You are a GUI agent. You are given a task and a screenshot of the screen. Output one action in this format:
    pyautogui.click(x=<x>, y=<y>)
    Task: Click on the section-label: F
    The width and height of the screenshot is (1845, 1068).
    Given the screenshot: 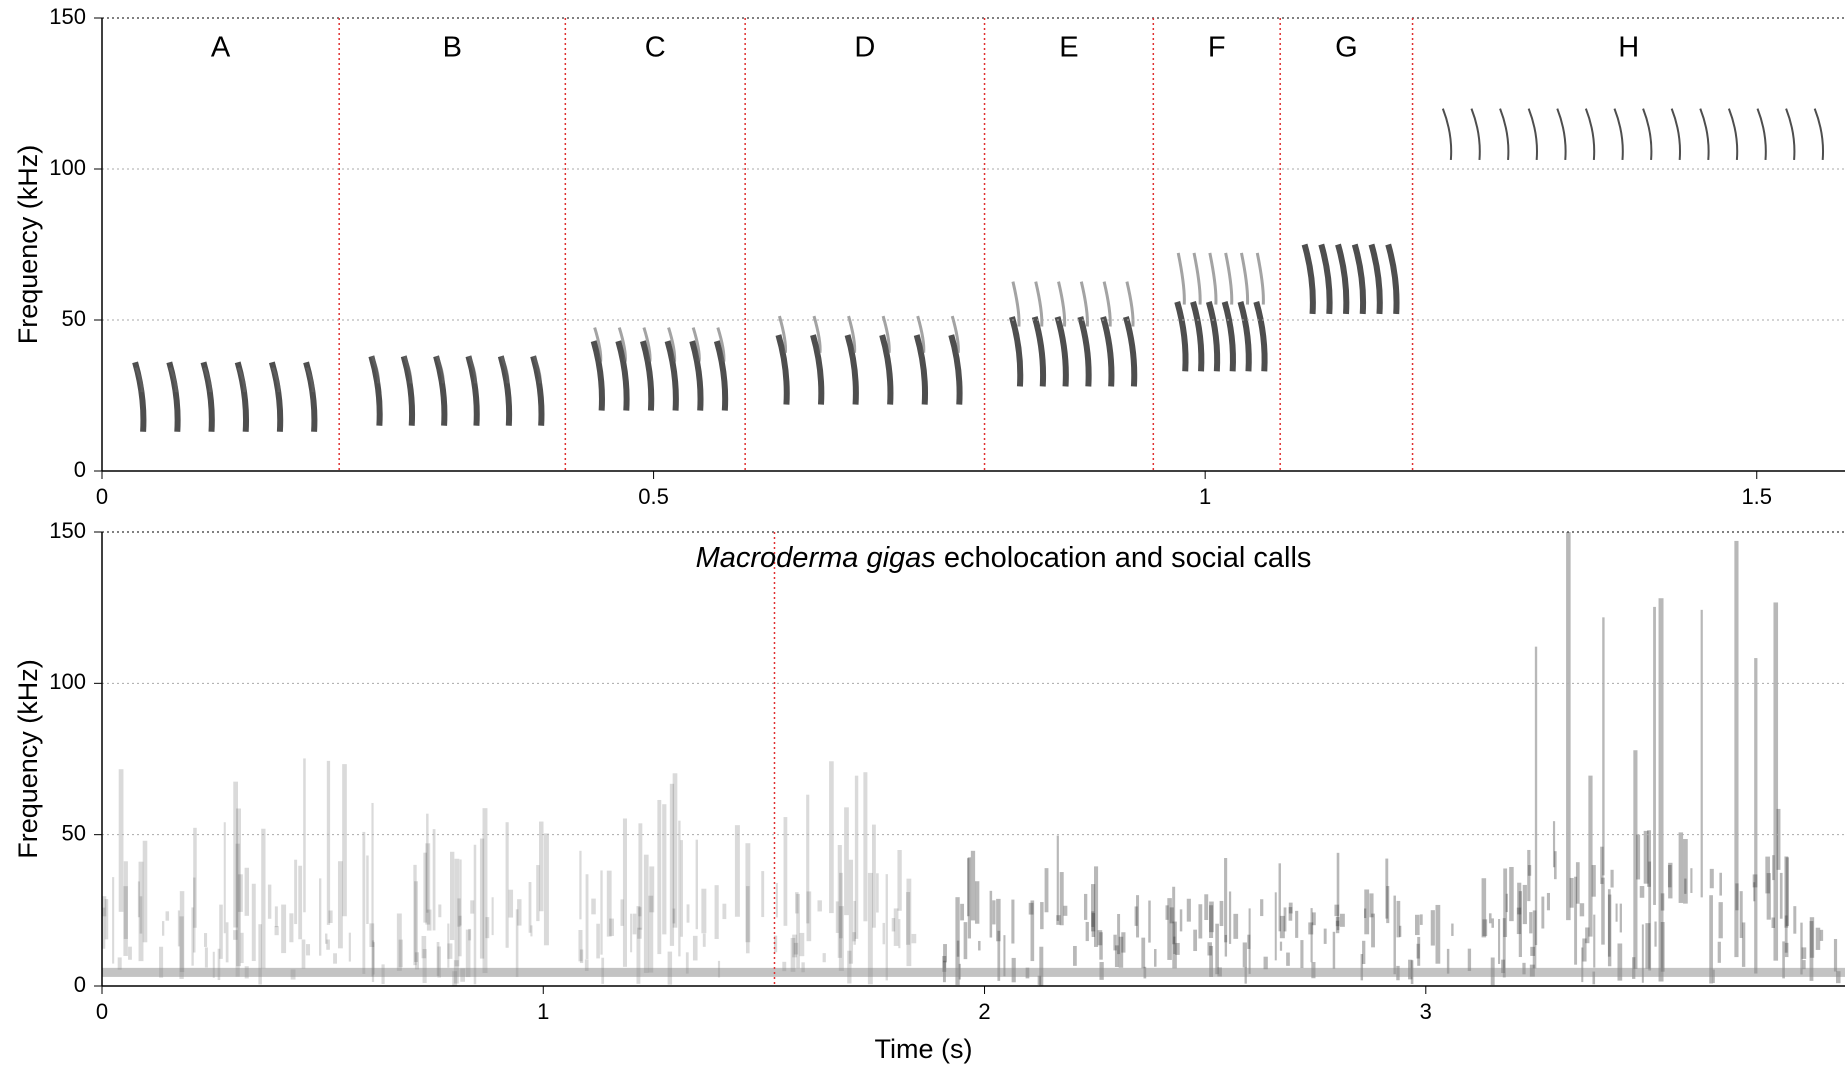 What is the action you would take?
    pyautogui.click(x=1217, y=48)
    